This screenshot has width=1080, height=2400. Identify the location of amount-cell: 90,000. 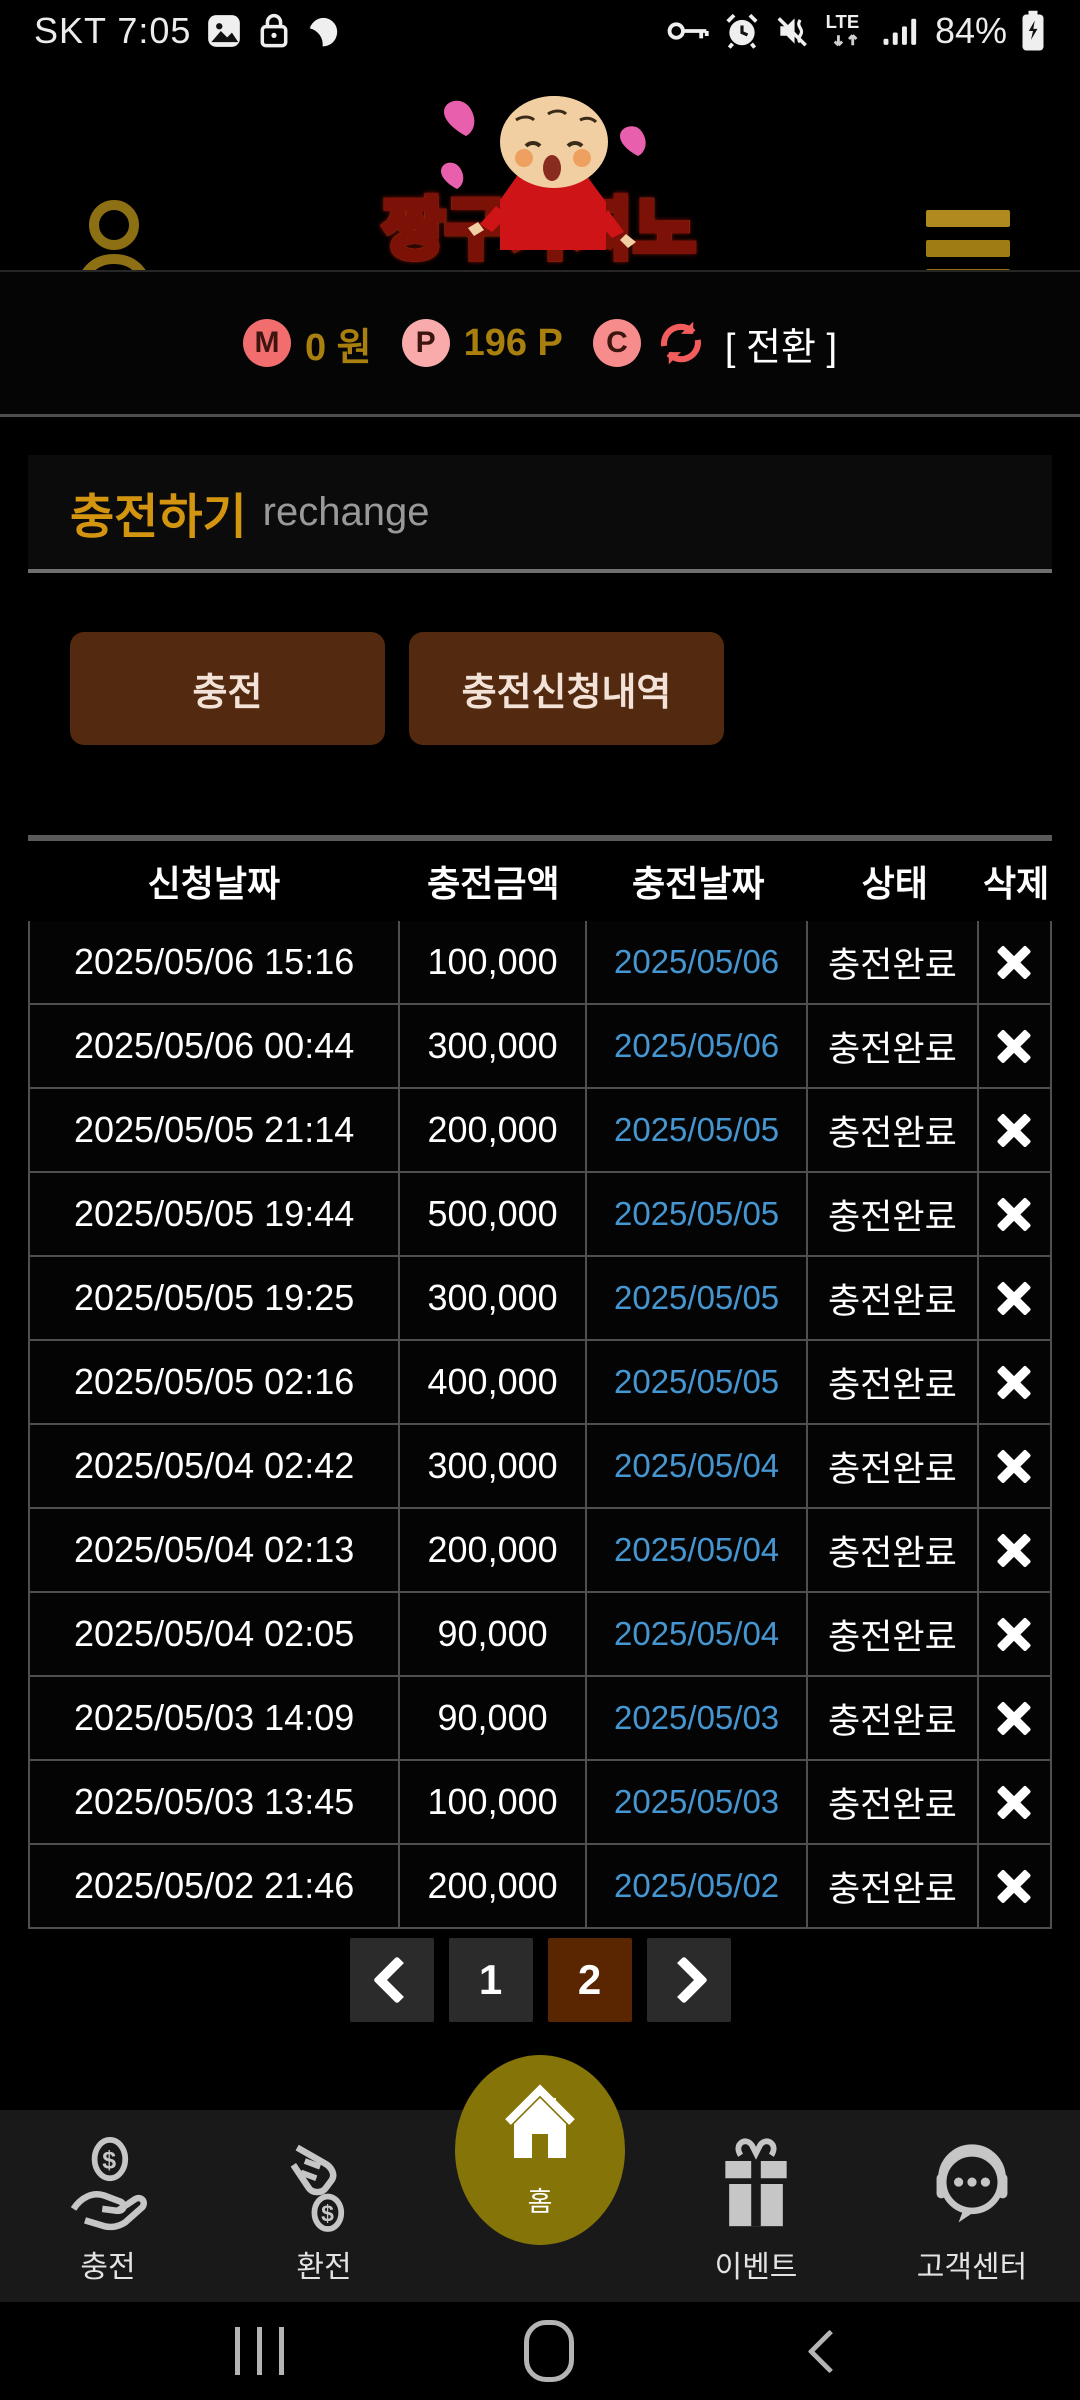
(493, 1634).